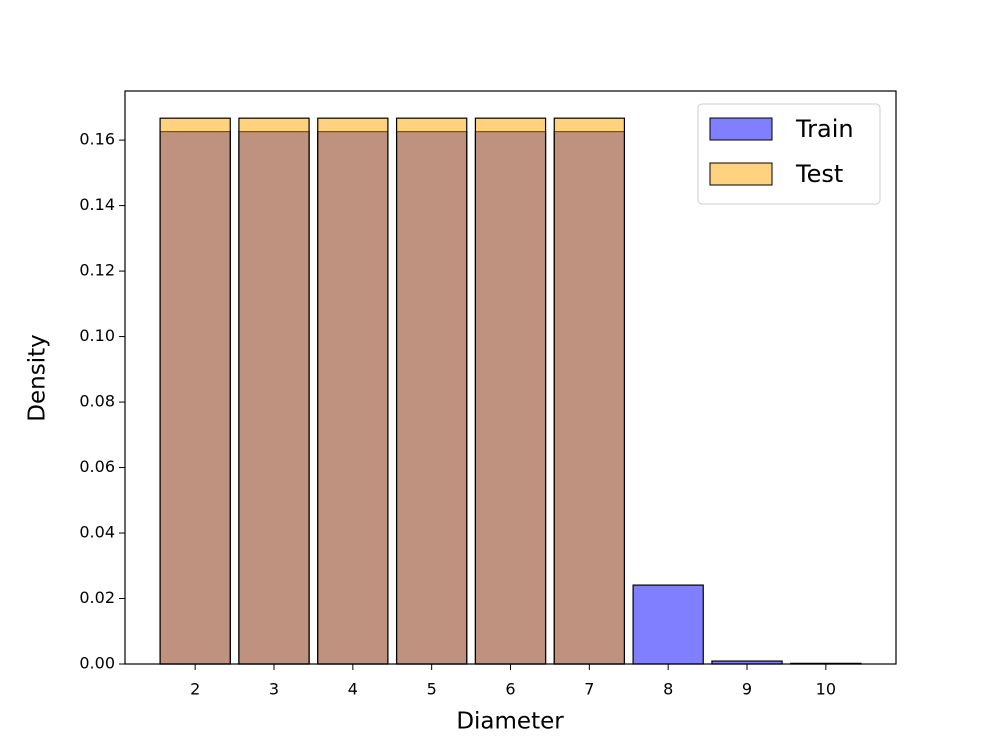 The image size is (996, 747). I want to click on x-tick-label: 3, so click(274, 689).